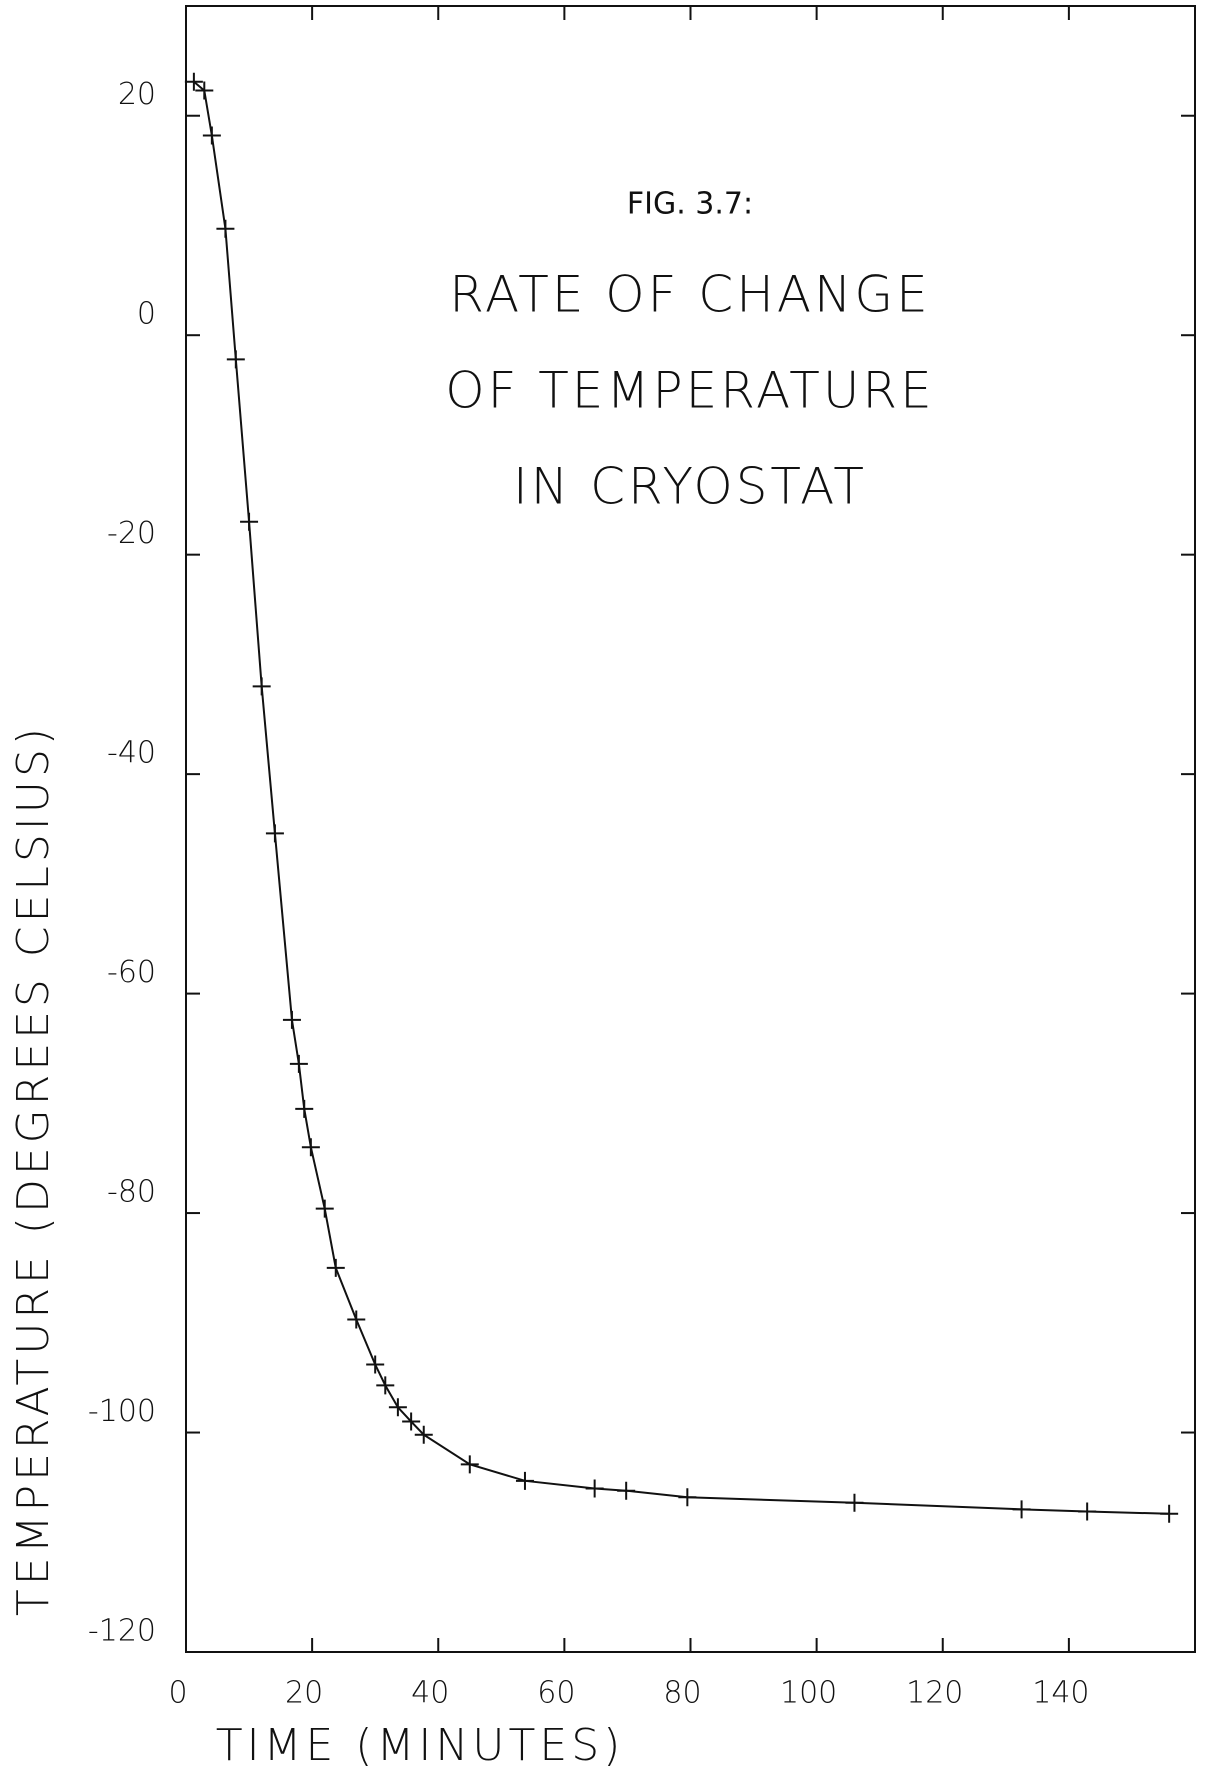  I want to click on x-tick-label: 60, so click(556, 1693).